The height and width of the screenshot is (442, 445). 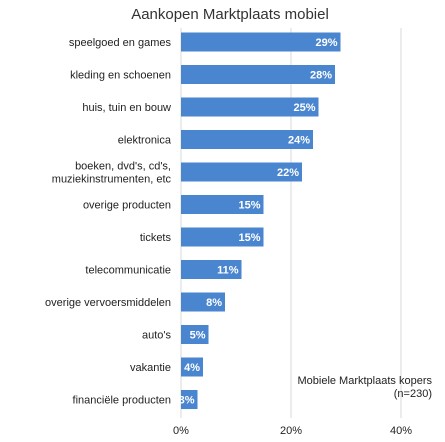 I want to click on category-label: vakantie, so click(x=150, y=368).